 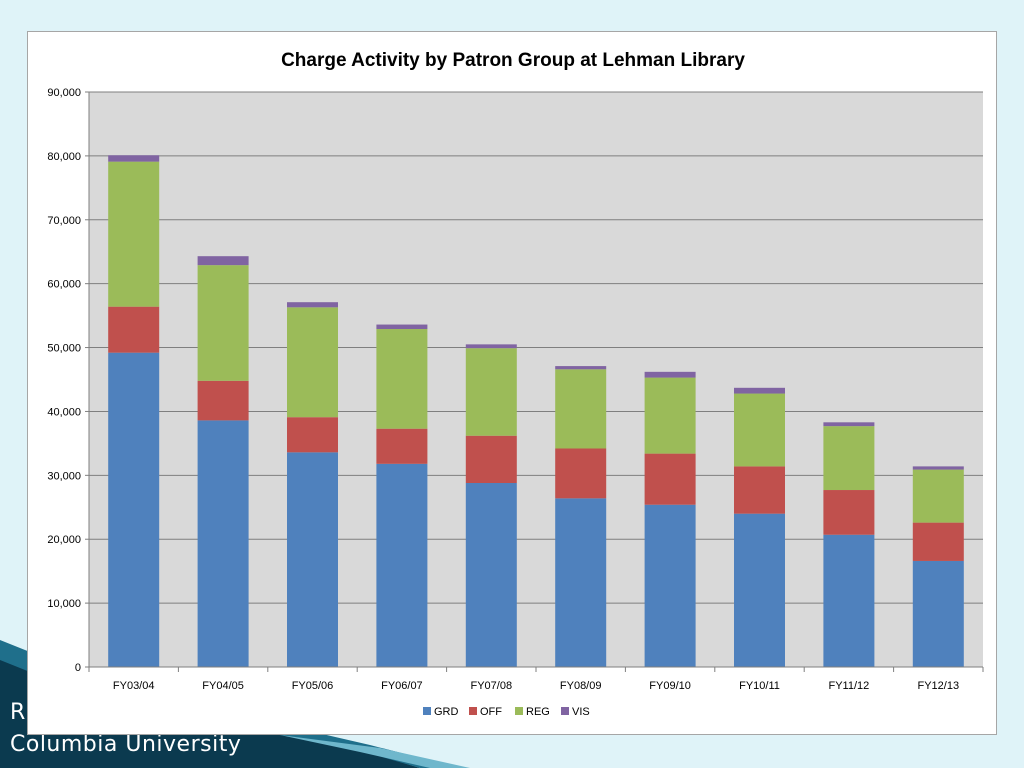 I want to click on footer-text-partial: R, so click(x=18, y=712).